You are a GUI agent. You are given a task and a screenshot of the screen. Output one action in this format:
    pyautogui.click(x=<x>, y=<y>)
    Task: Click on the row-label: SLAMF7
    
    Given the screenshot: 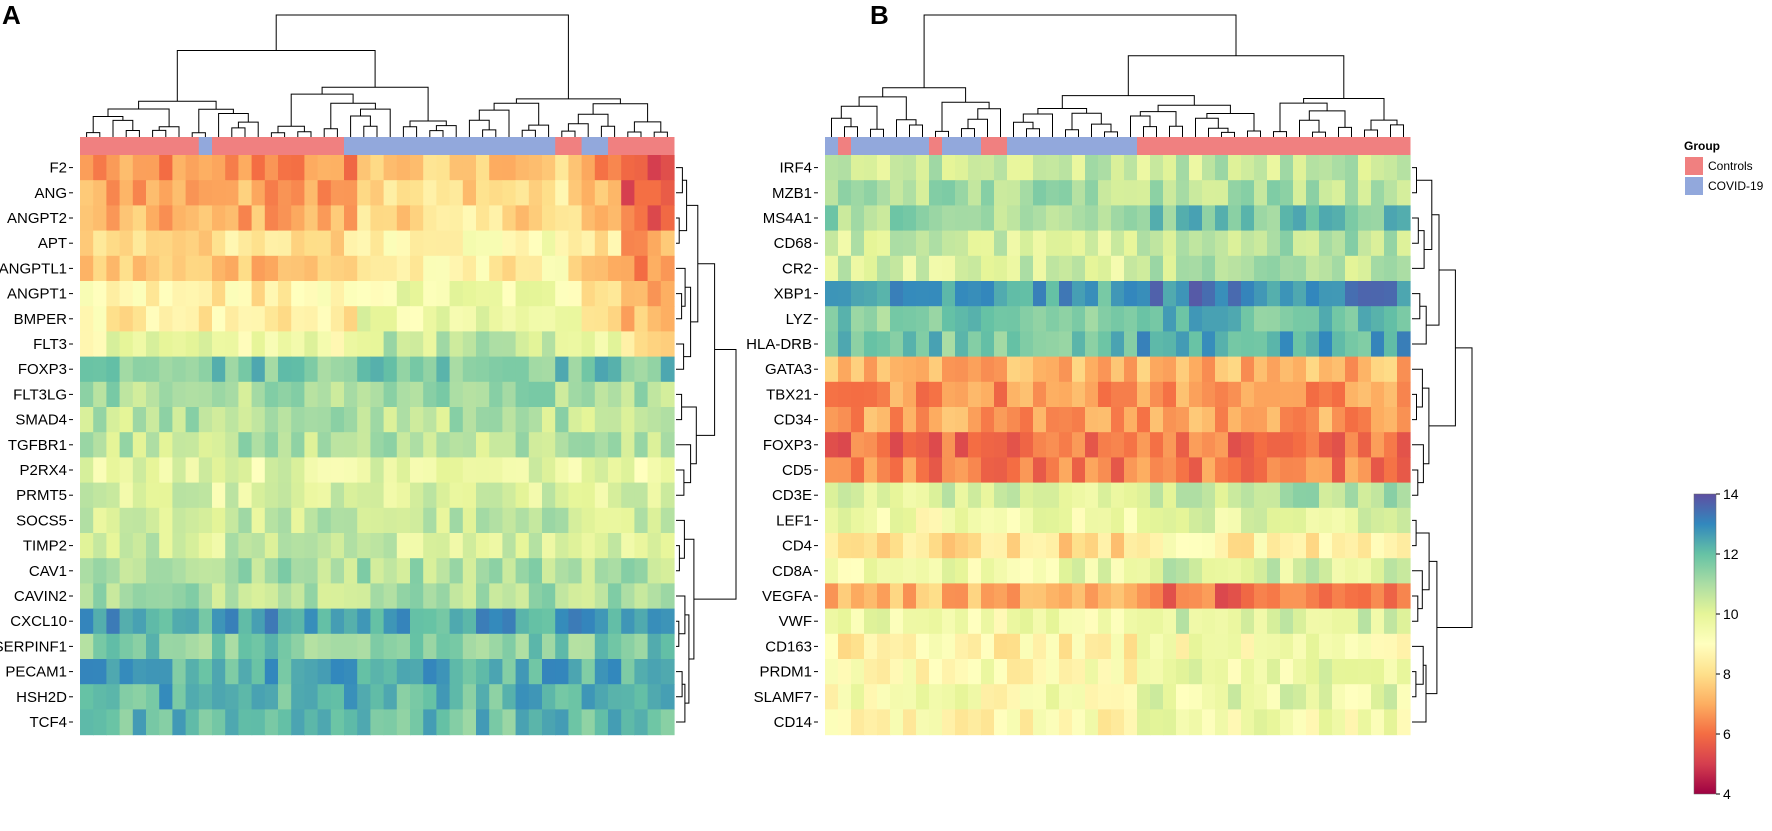 What is the action you would take?
    pyautogui.click(x=783, y=697)
    